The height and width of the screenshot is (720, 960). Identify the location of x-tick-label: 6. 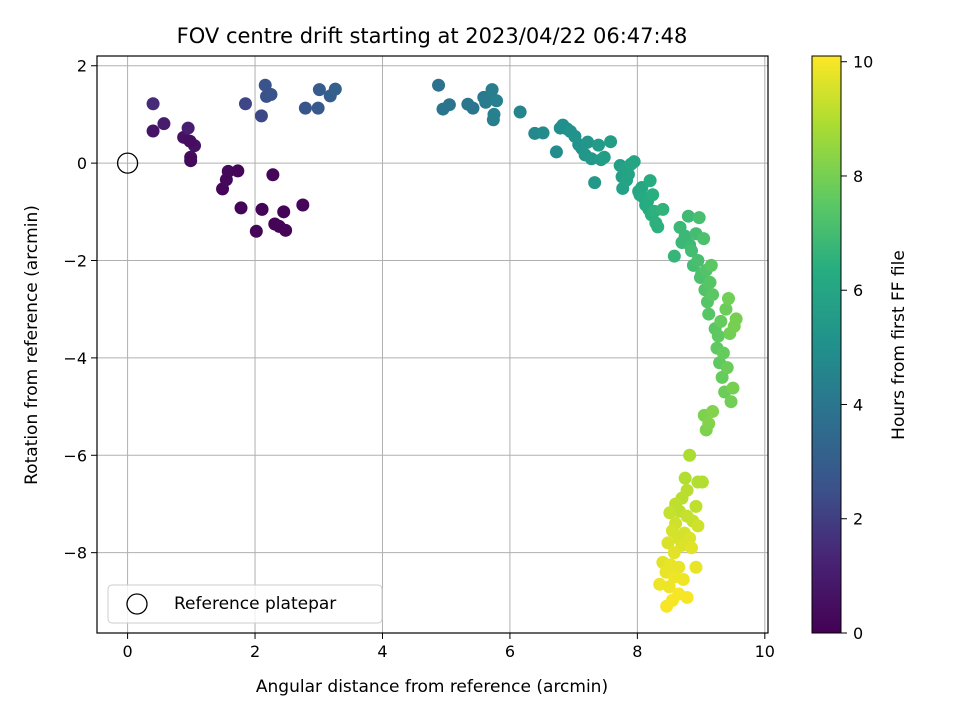
(510, 651).